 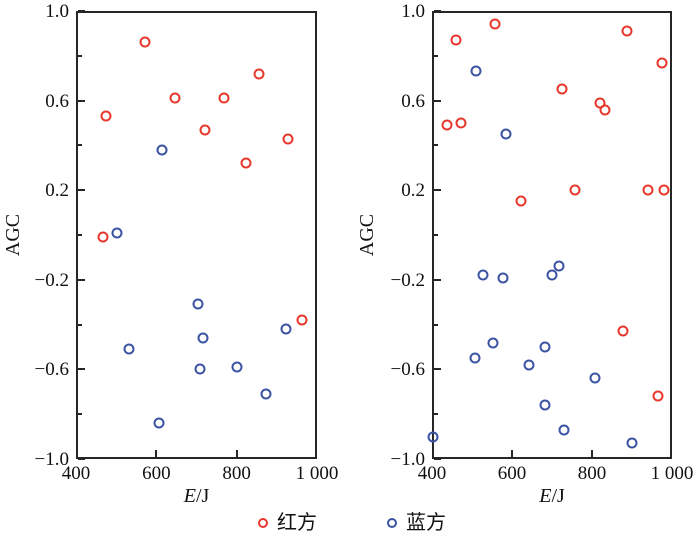 I want to click on legend-item-red: 红方, so click(x=287, y=523).